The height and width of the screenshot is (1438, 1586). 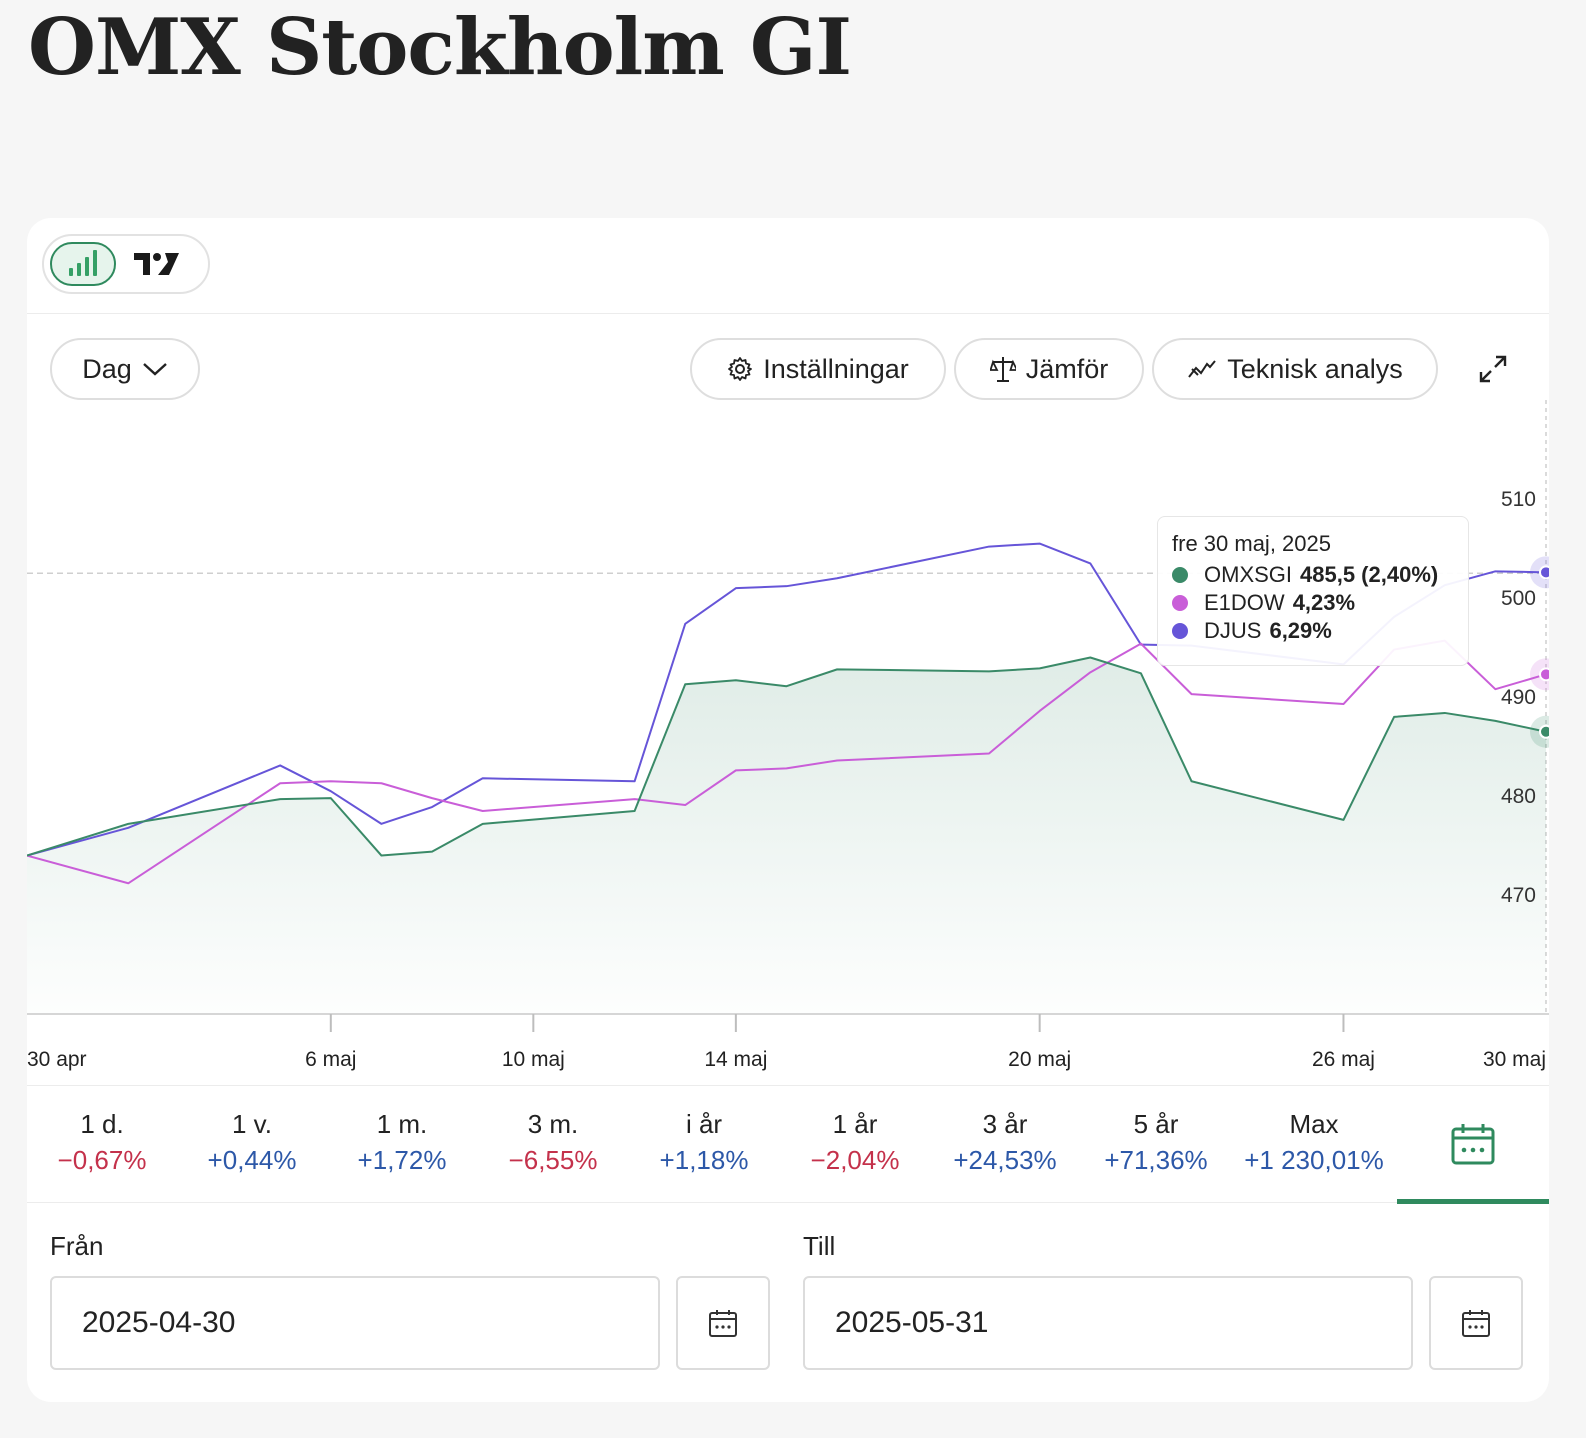 I want to click on x-tick-label: 6 maj, so click(x=330, y=1059).